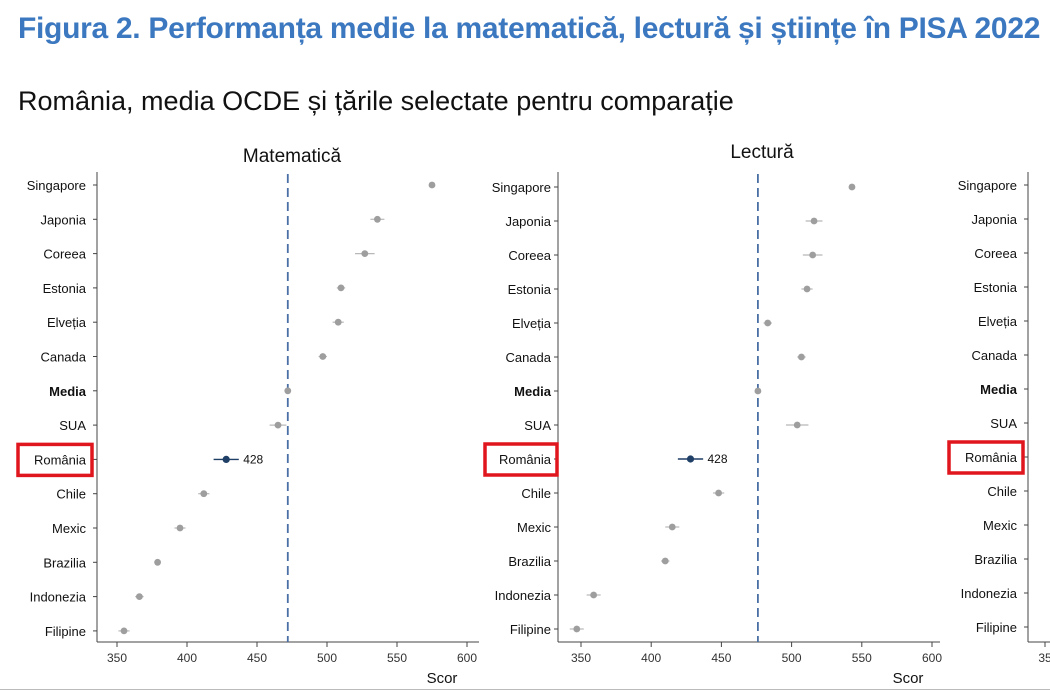 The height and width of the screenshot is (700, 1050). I want to click on panel2-point-media, so click(758, 391).